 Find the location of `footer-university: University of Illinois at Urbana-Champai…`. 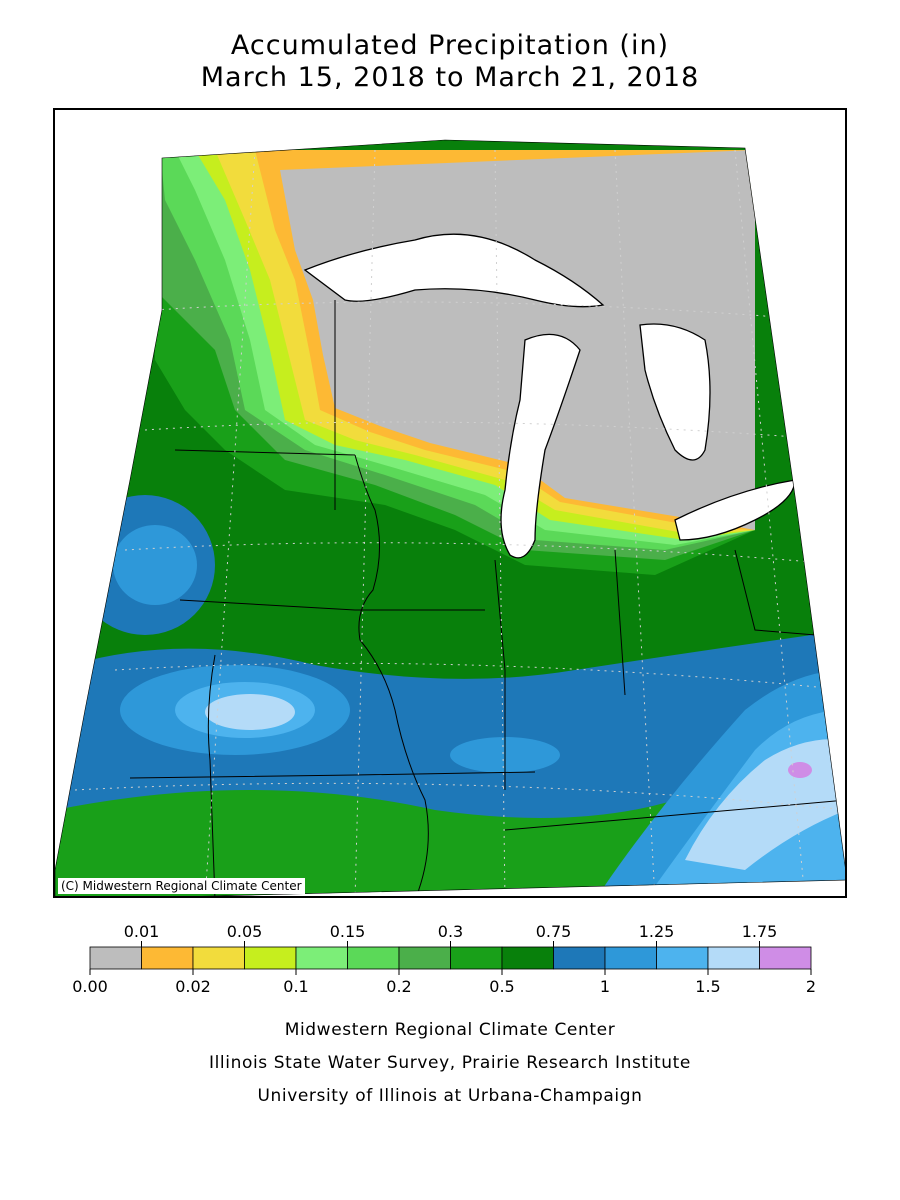

footer-university: University of Illinois at Urbana-Champai… is located at coordinates (450, 1096).